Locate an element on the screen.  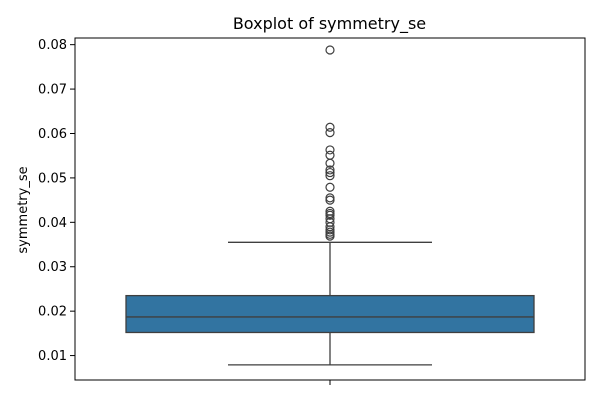
y-tick-label: 0.03 is located at coordinates (52, 267).